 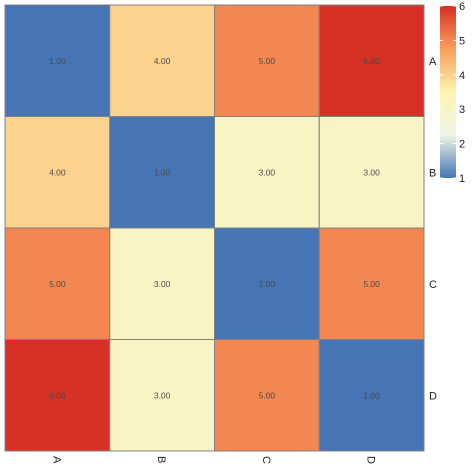 What do you see at coordinates (432, 173) in the screenshot?
I see `row-label-B: B` at bounding box center [432, 173].